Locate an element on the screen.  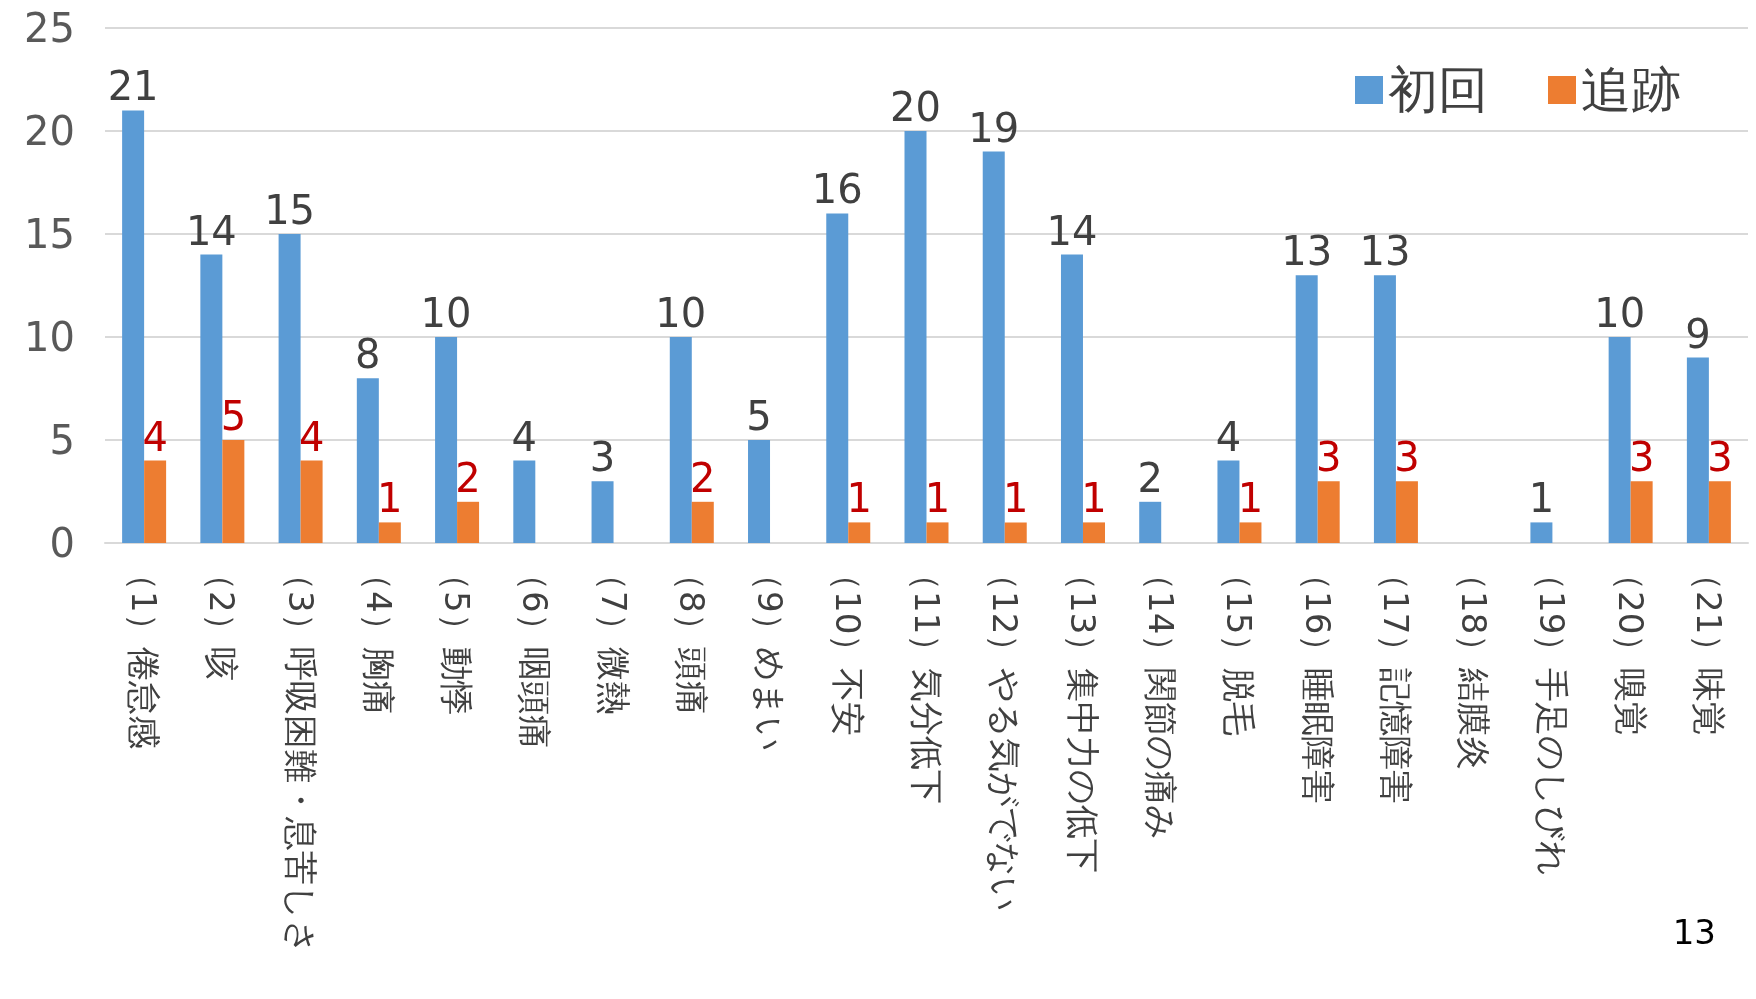
x-tick-label: （13）集中力の低下 is located at coordinates (1082, 715).